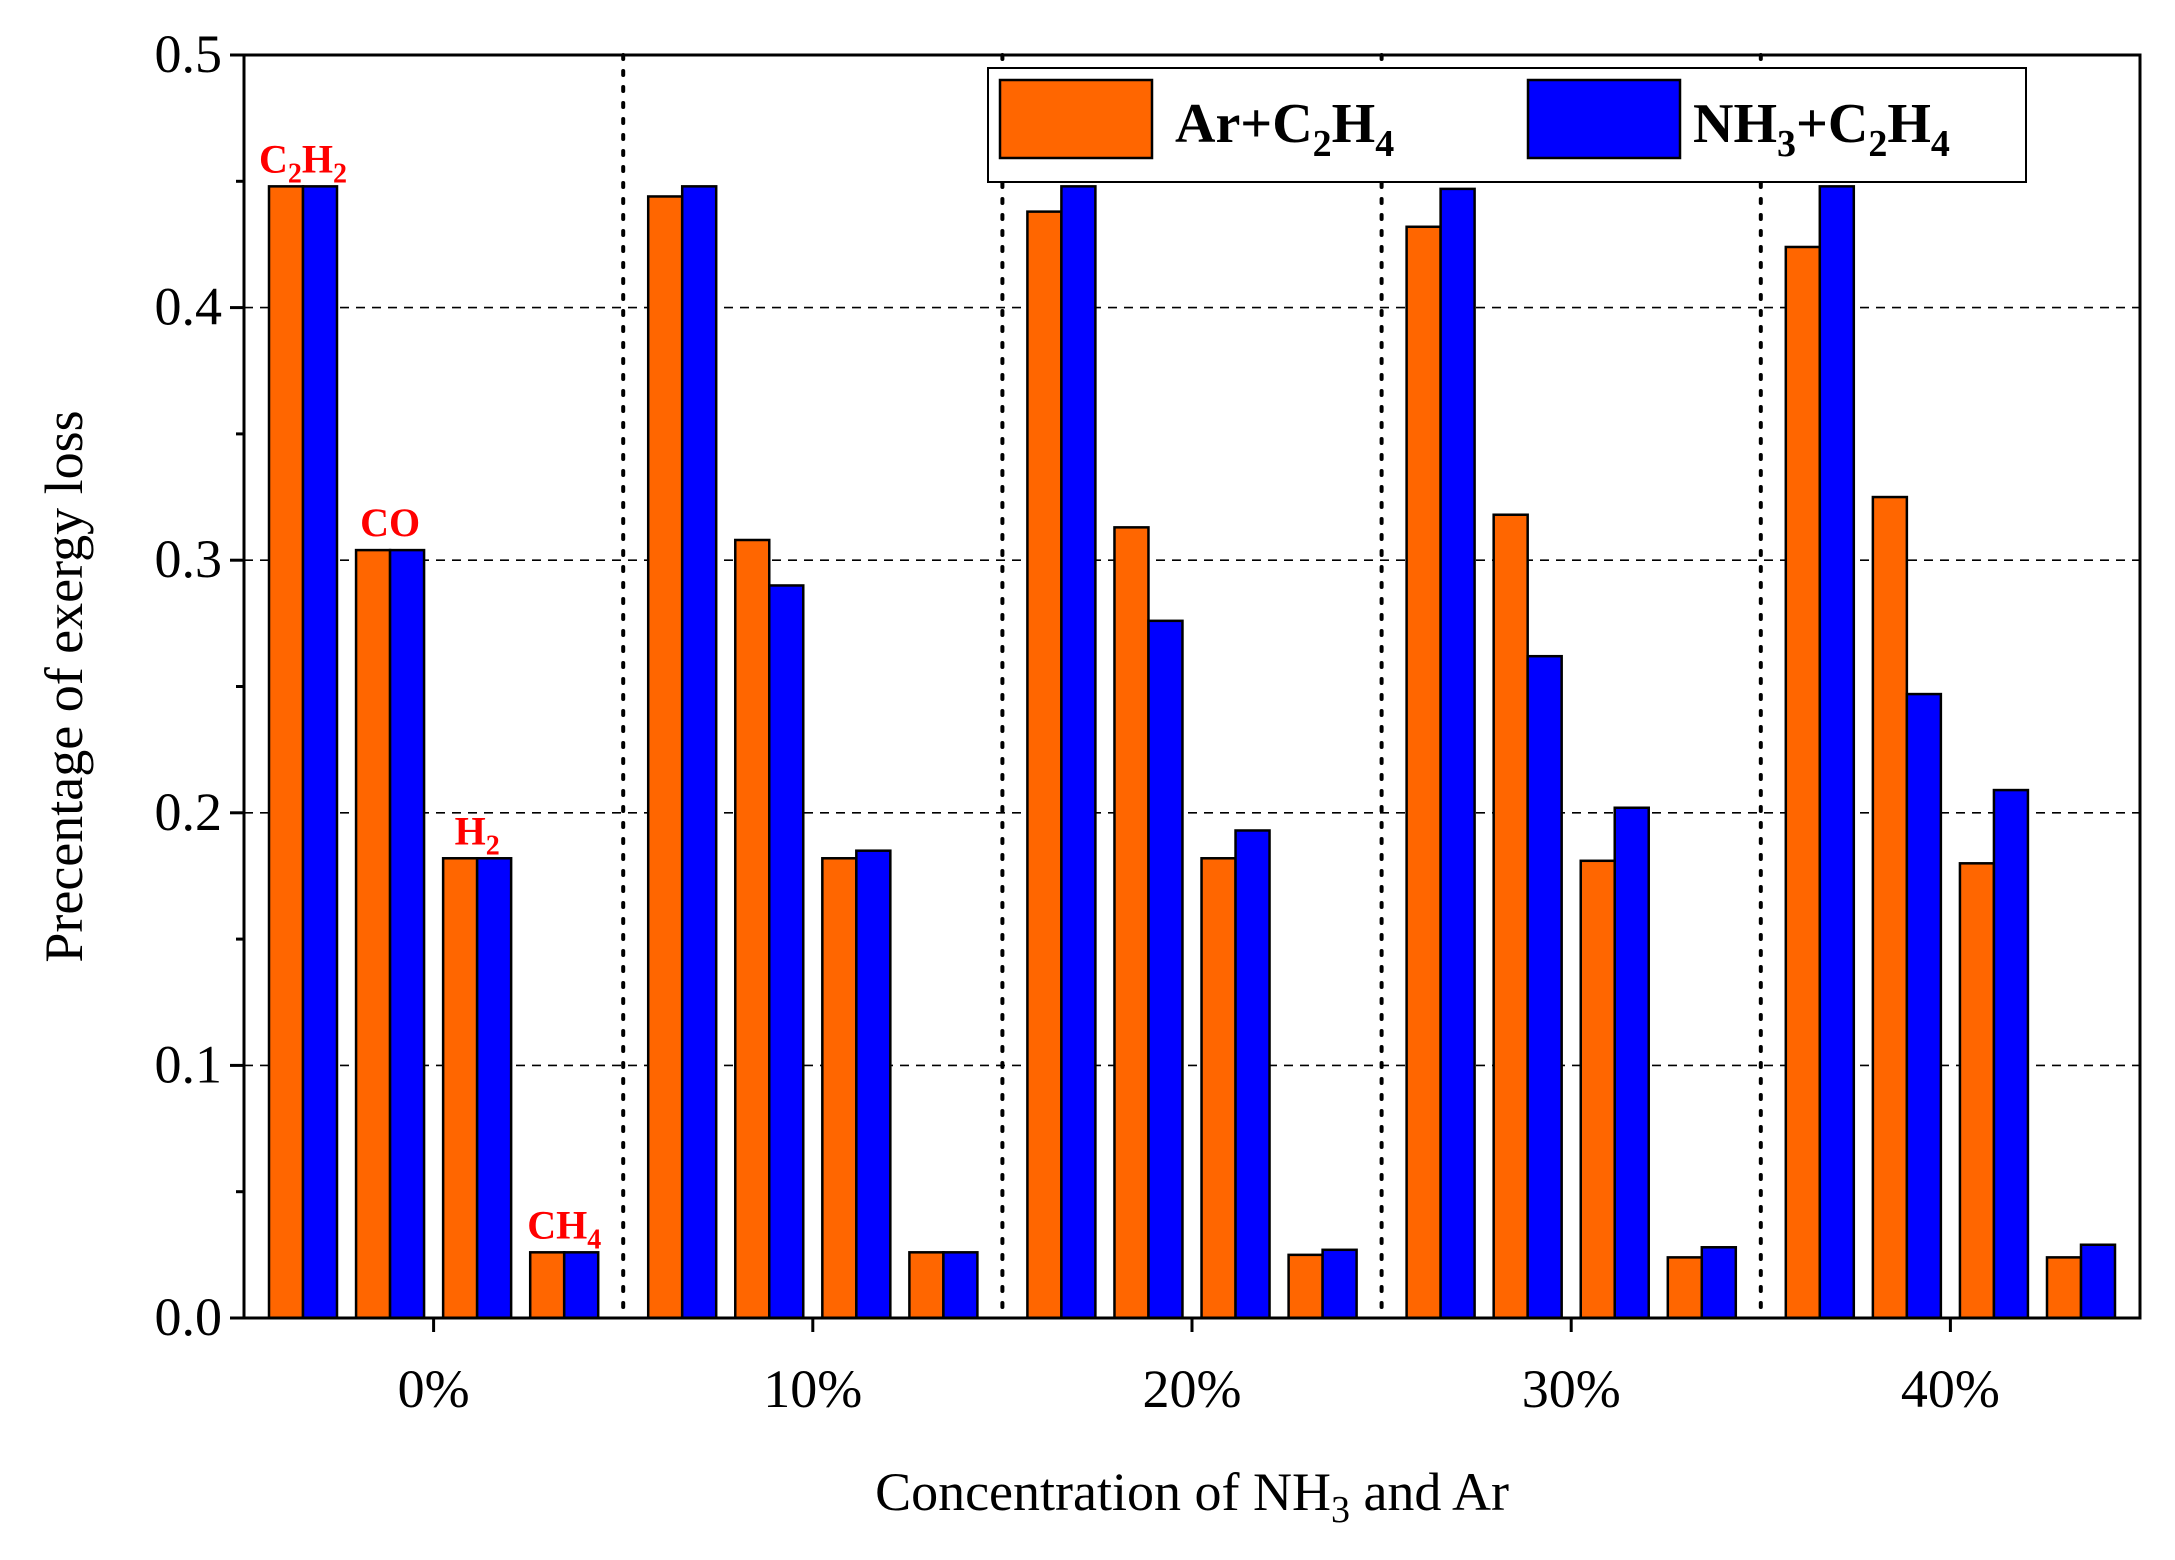  I want to click on bar-ar-c2h4-g0-s1, so click(373, 934).